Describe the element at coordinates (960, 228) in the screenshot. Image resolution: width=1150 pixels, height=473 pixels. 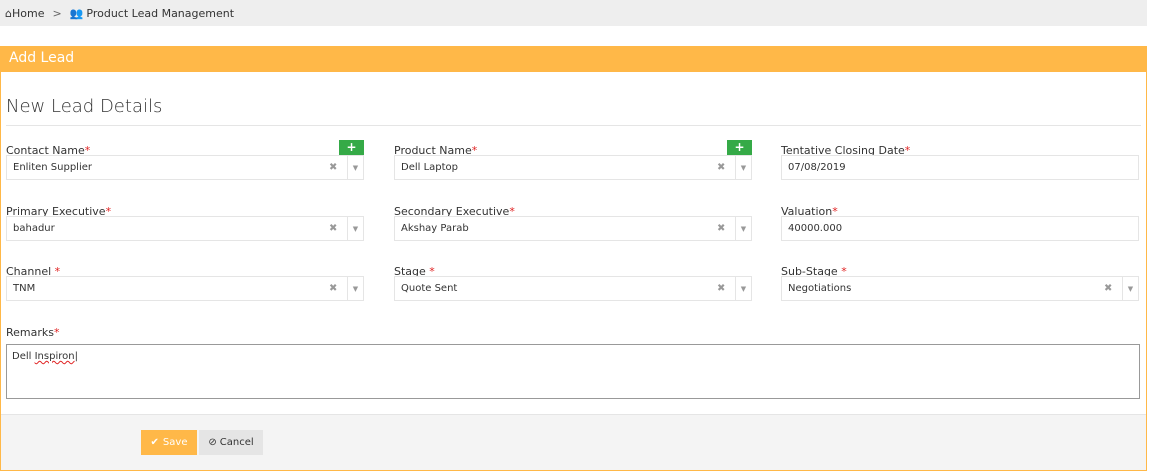
I see `valuation-input: 40000.000` at that location.